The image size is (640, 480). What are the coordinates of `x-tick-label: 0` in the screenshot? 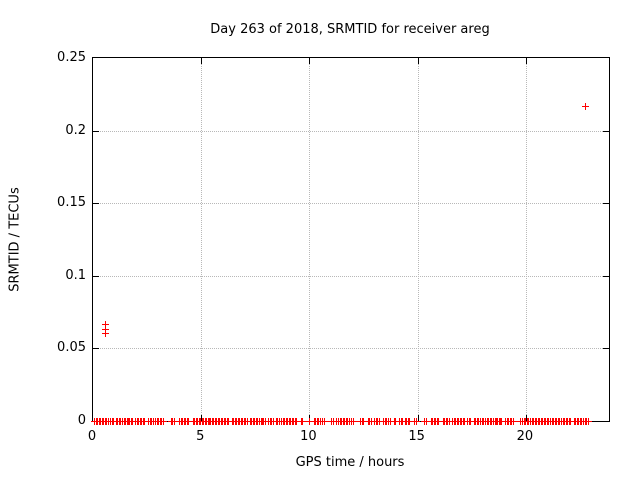 It's located at (92, 436).